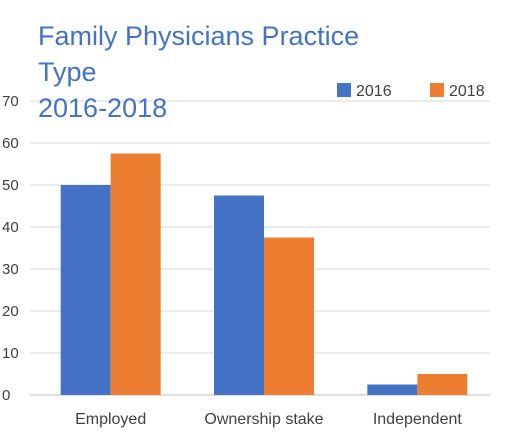 The image size is (506, 434). What do you see at coordinates (437, 90) in the screenshot?
I see `legend-swatch-2018` at bounding box center [437, 90].